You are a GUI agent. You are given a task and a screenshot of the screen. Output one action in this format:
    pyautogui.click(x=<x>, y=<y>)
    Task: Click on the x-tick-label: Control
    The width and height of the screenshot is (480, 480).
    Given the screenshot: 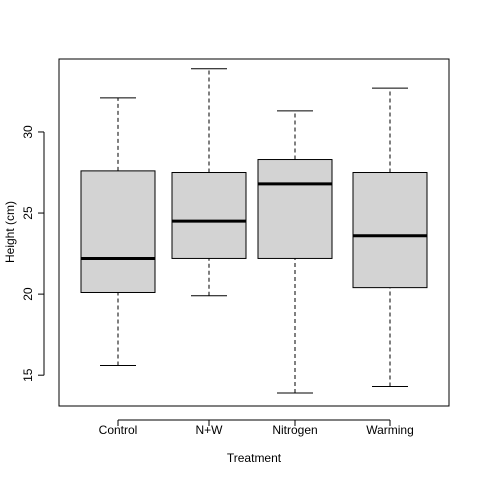 What is the action you would take?
    pyautogui.click(x=118, y=430)
    